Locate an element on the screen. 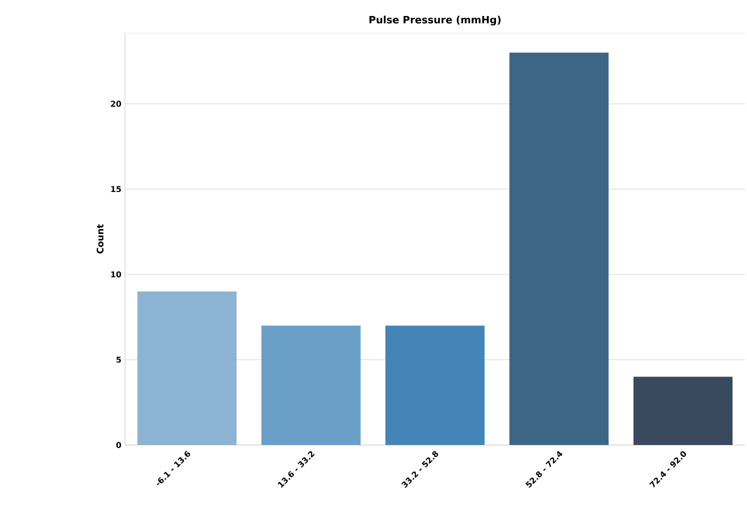 The image size is (747, 530). y-tick-label: 15 is located at coordinates (116, 189).